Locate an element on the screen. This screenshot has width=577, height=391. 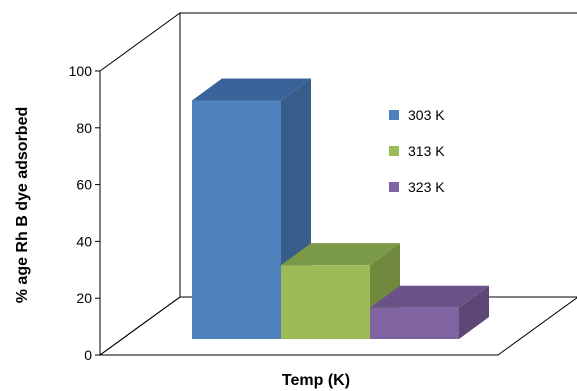
legend-label: 323 K is located at coordinates (426, 187).